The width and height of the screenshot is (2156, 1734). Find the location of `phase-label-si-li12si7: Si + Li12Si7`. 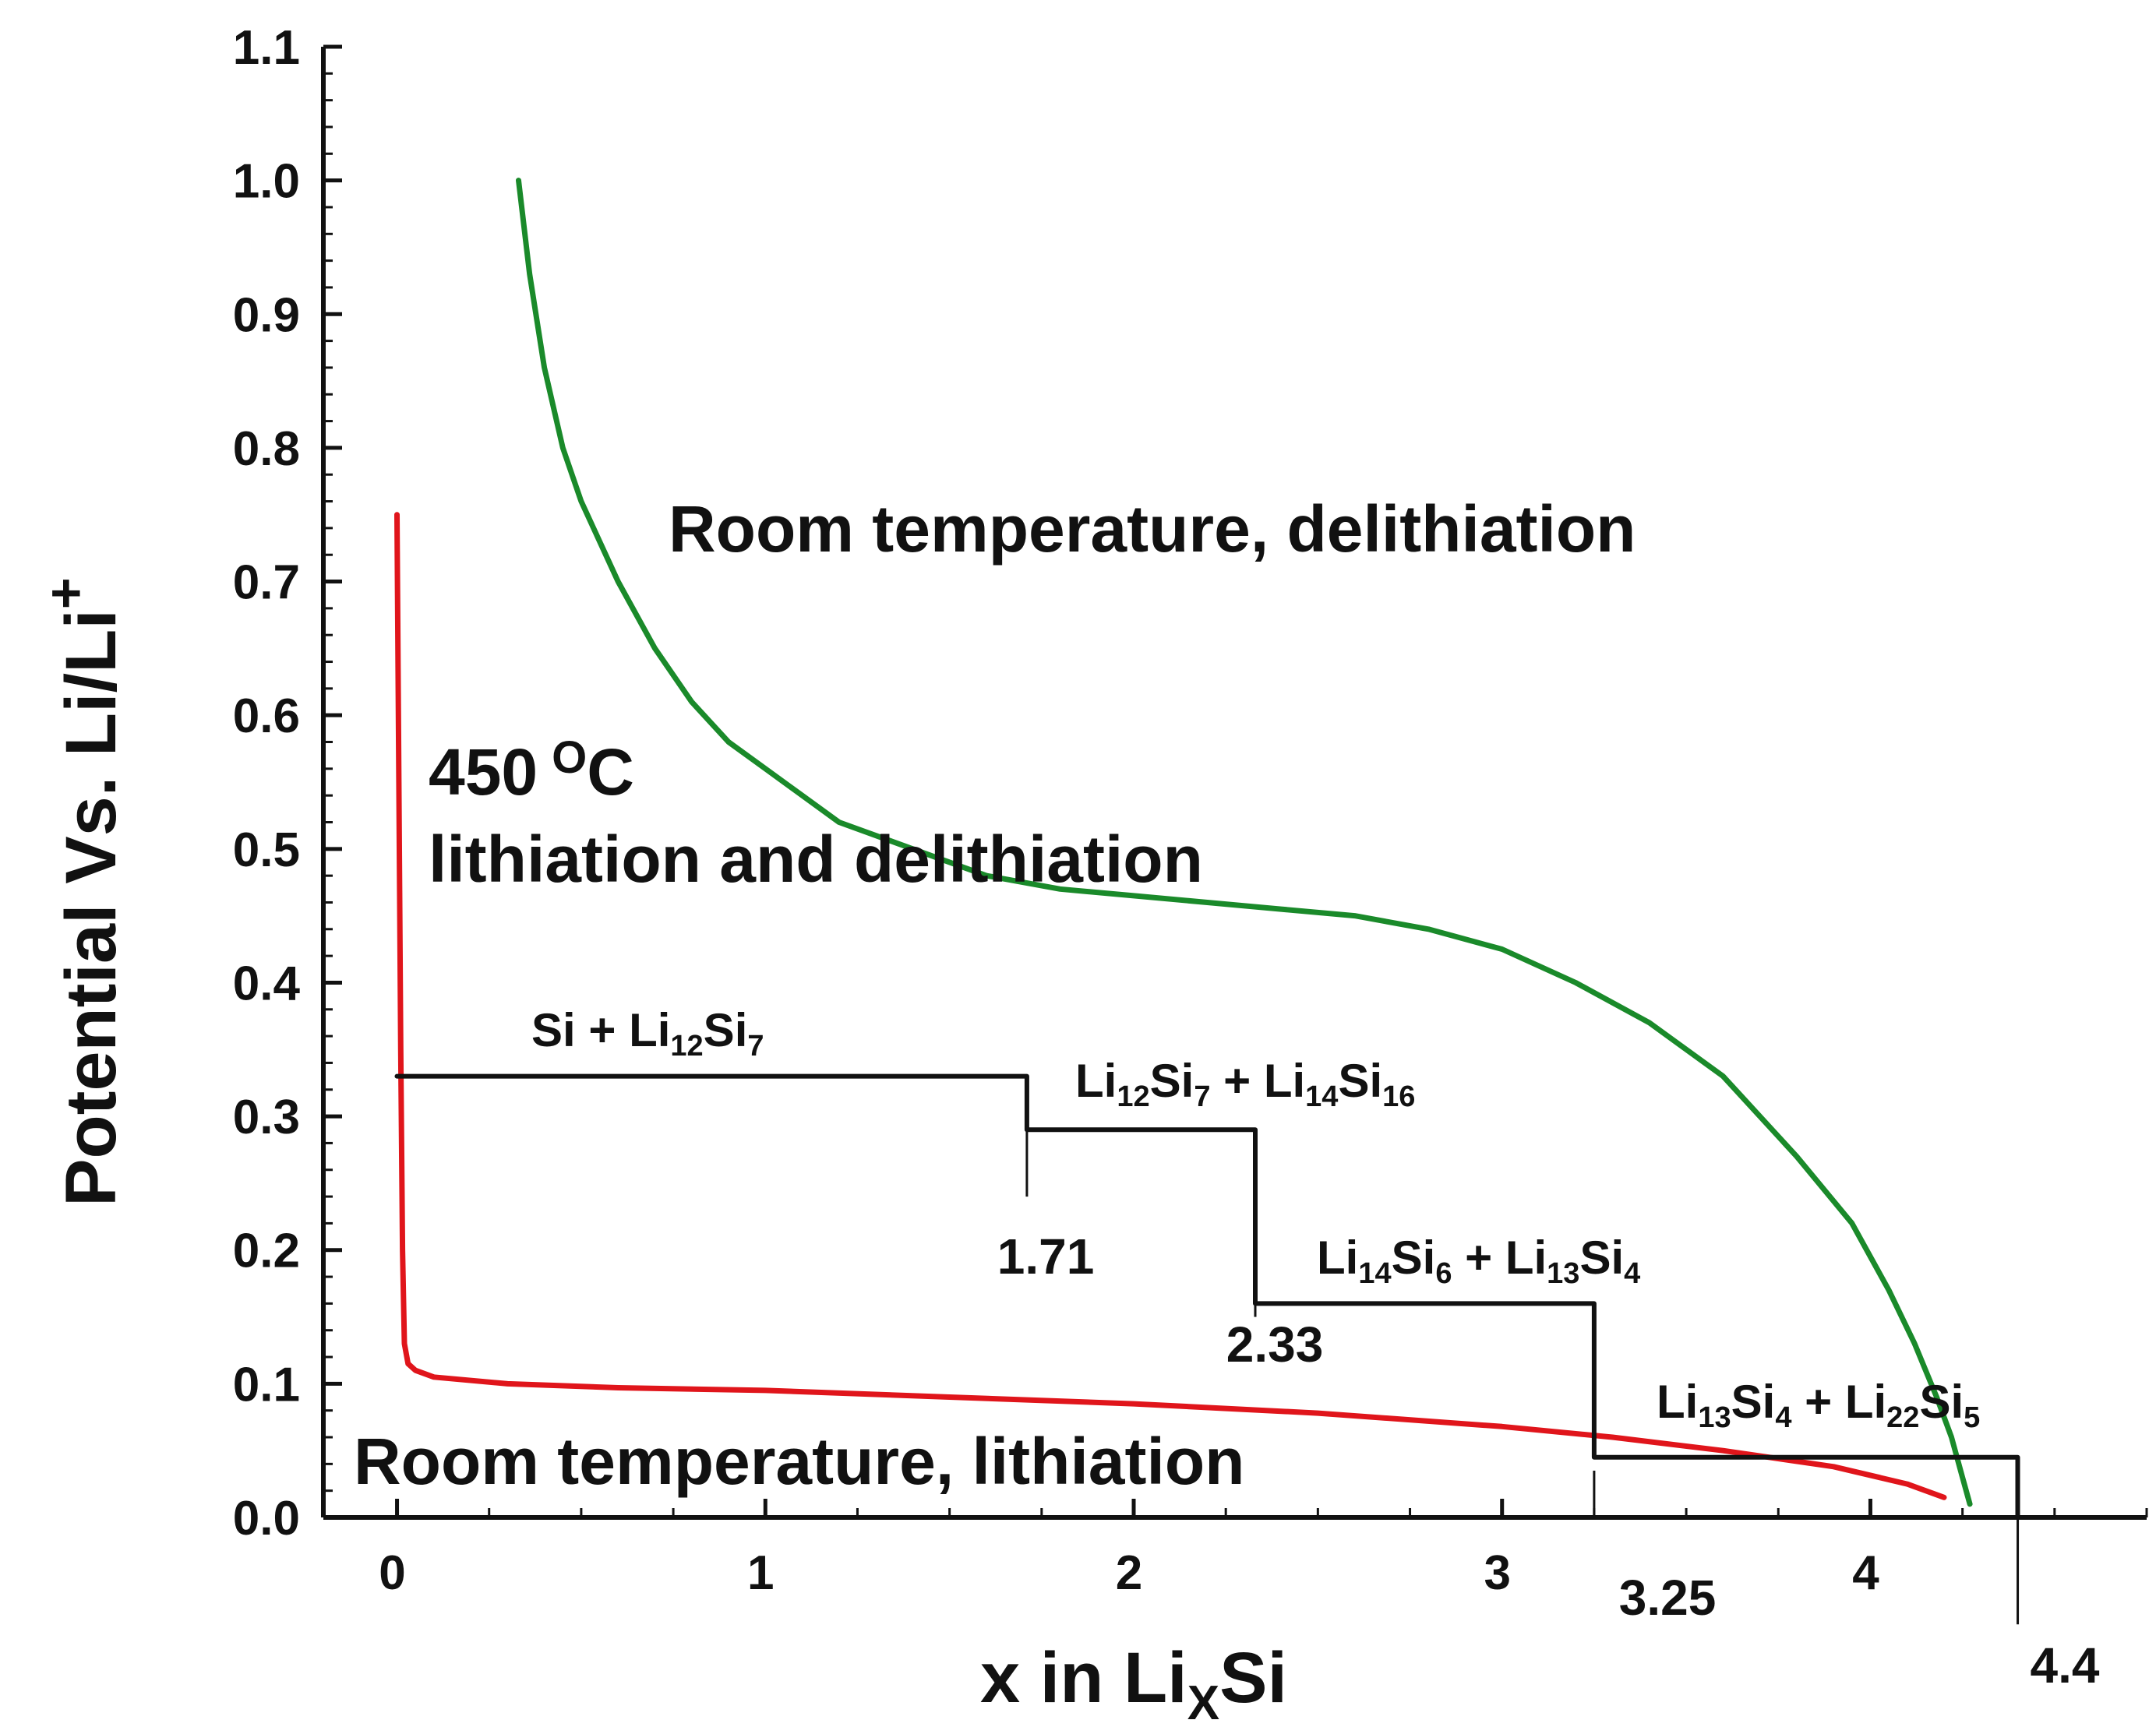

phase-label-si-li12si7: Si + Li12Si7 is located at coordinates (647, 1033).